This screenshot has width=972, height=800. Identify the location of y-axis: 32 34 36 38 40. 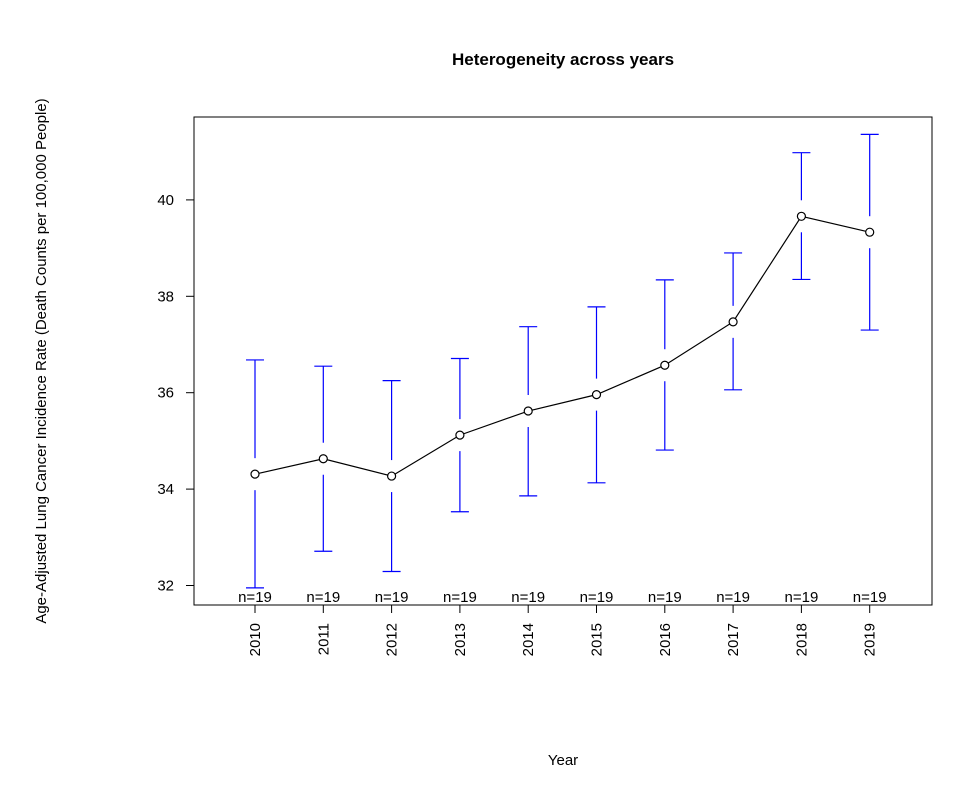
(176, 393).